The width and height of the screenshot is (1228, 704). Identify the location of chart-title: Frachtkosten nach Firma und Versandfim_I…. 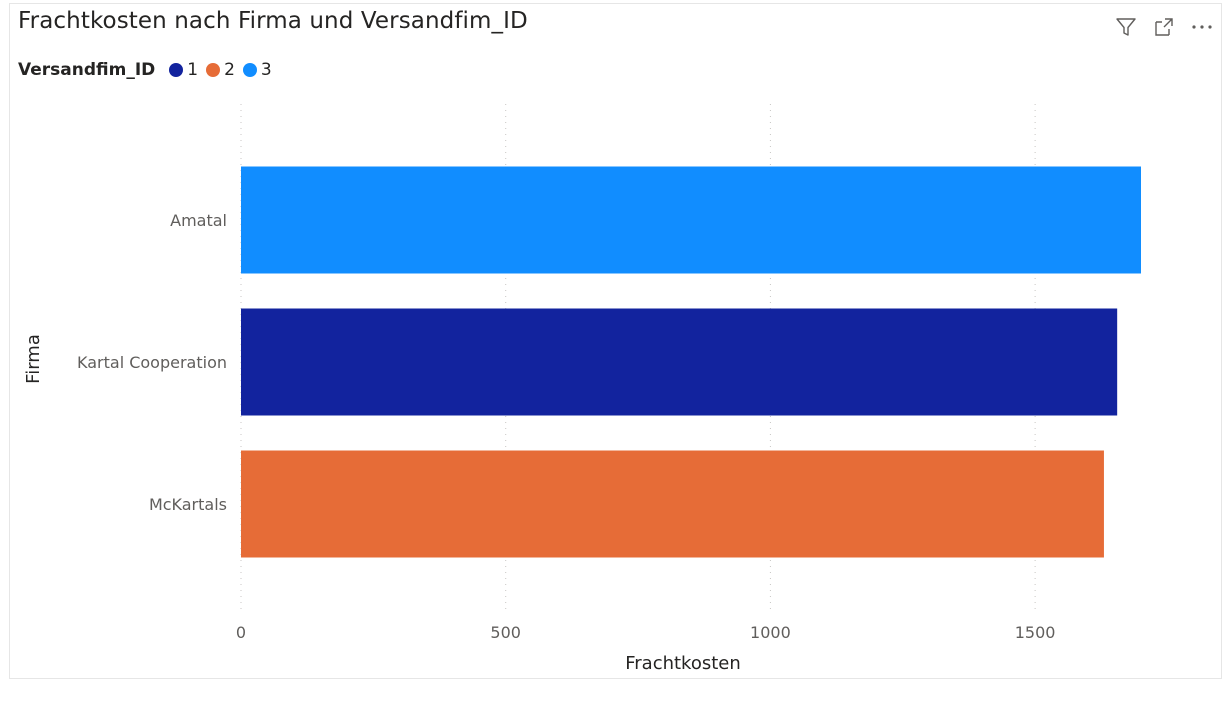
(273, 21).